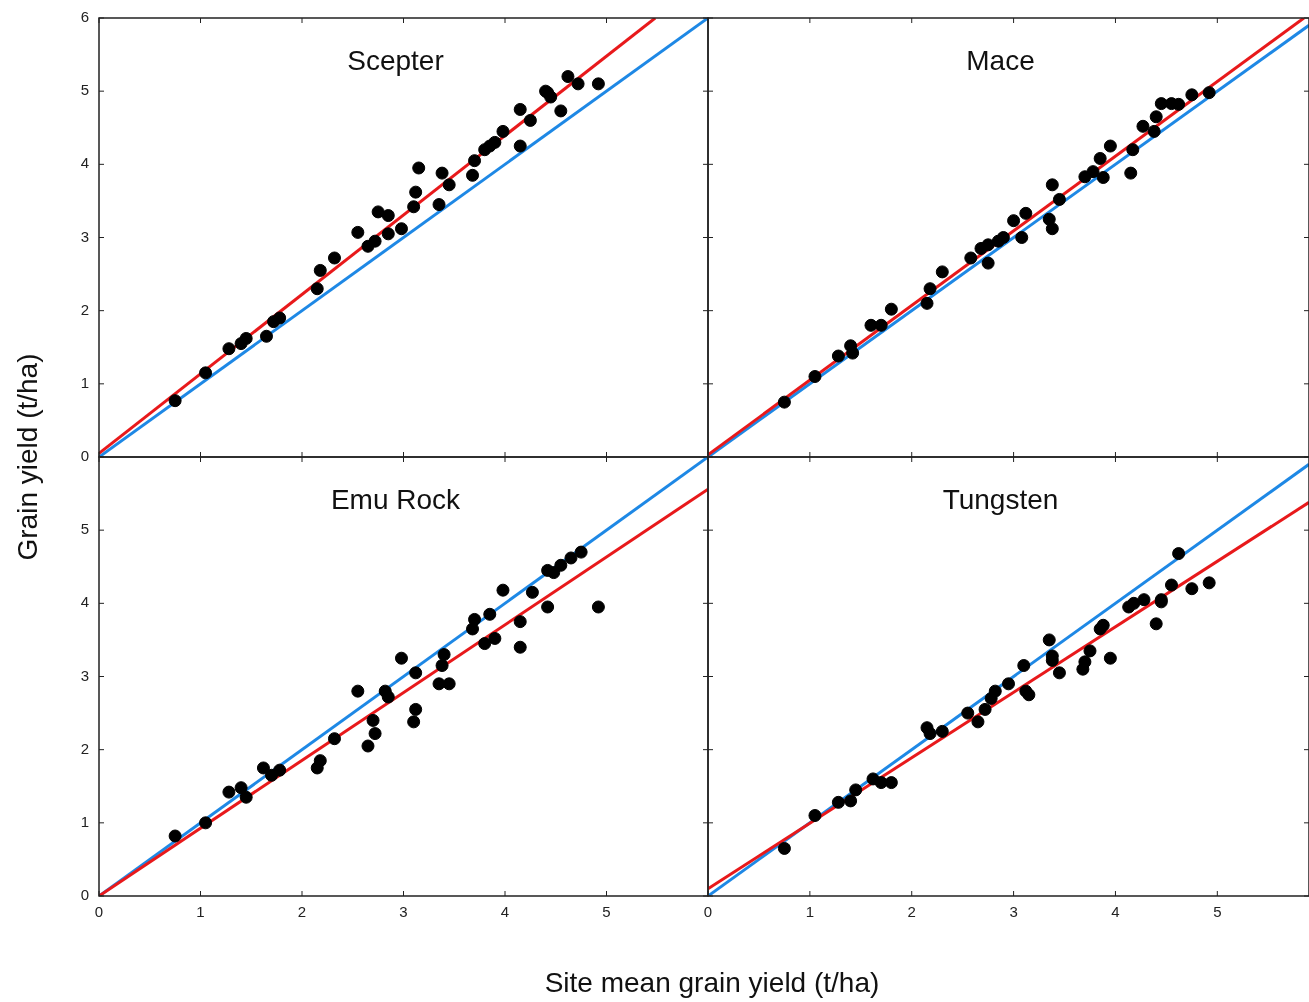  What do you see at coordinates (712, 983) in the screenshot?
I see `x-axis-title: Site mean grain yield (t/ha)` at bounding box center [712, 983].